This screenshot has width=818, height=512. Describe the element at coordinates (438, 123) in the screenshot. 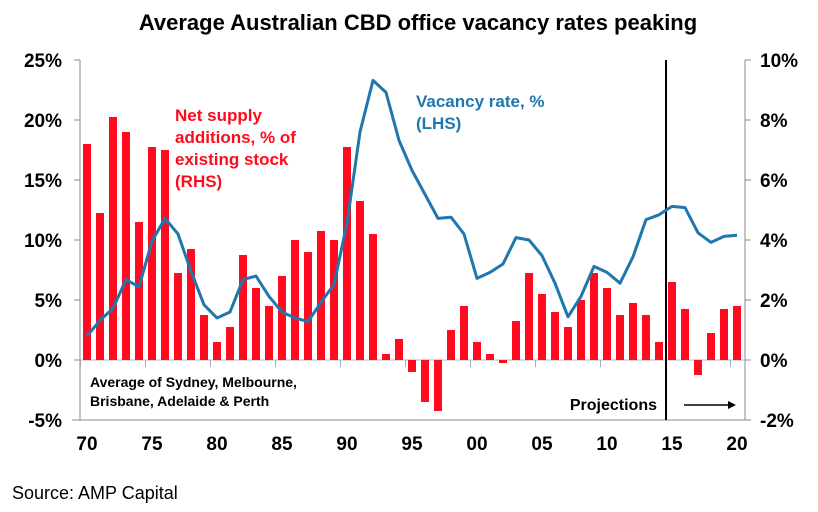

I see `vacancy-series-label: (LHS)` at that location.